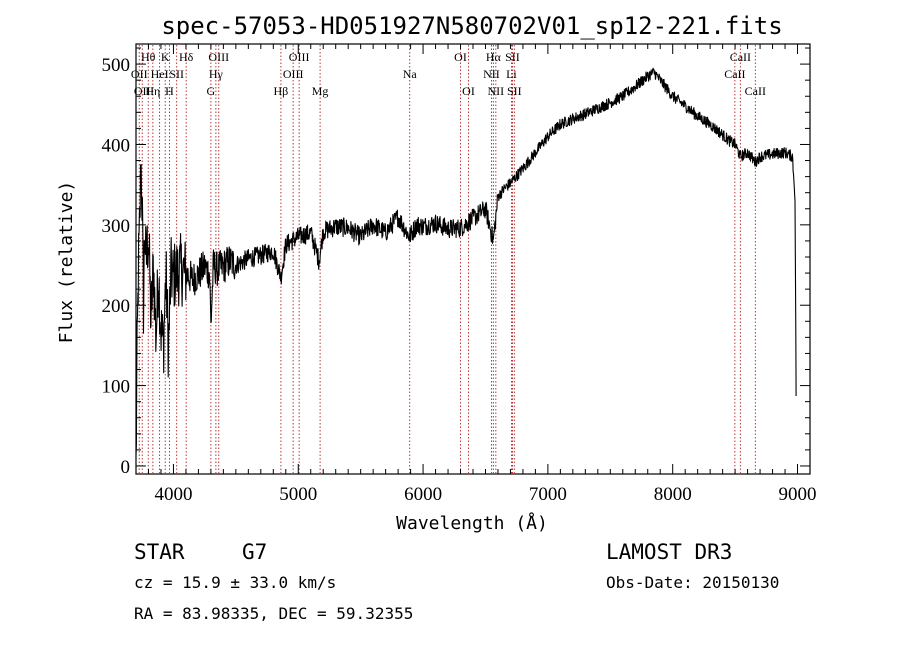  What do you see at coordinates (673, 494) in the screenshot?
I see `x-tick-label: 8000` at bounding box center [673, 494].